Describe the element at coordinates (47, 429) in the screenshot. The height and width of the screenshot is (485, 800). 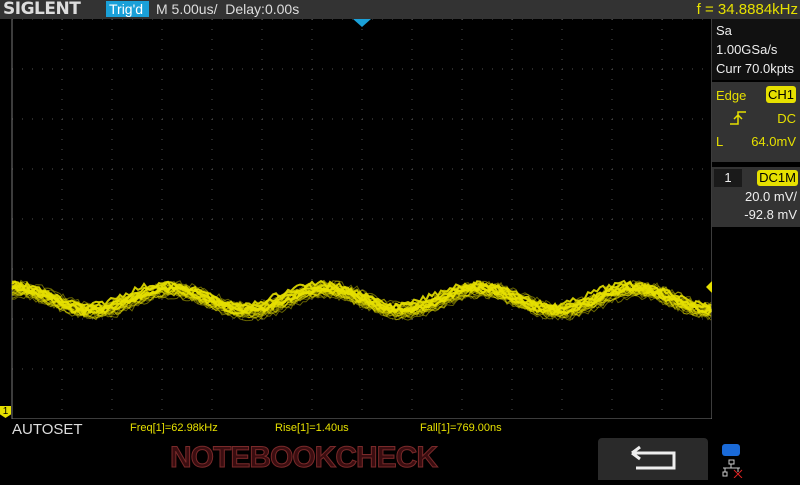
I see `autoset-label: AUTOSET` at that location.